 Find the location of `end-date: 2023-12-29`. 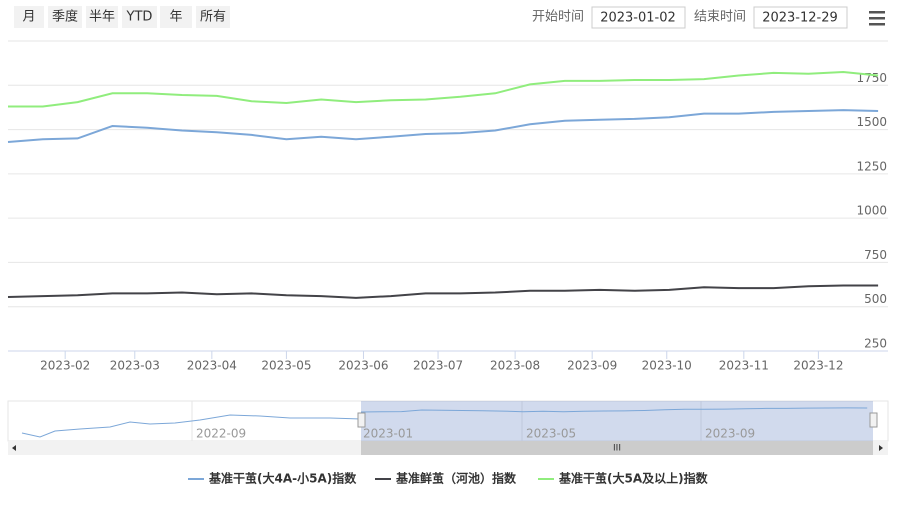

end-date: 2023-12-29 is located at coordinates (800, 18).